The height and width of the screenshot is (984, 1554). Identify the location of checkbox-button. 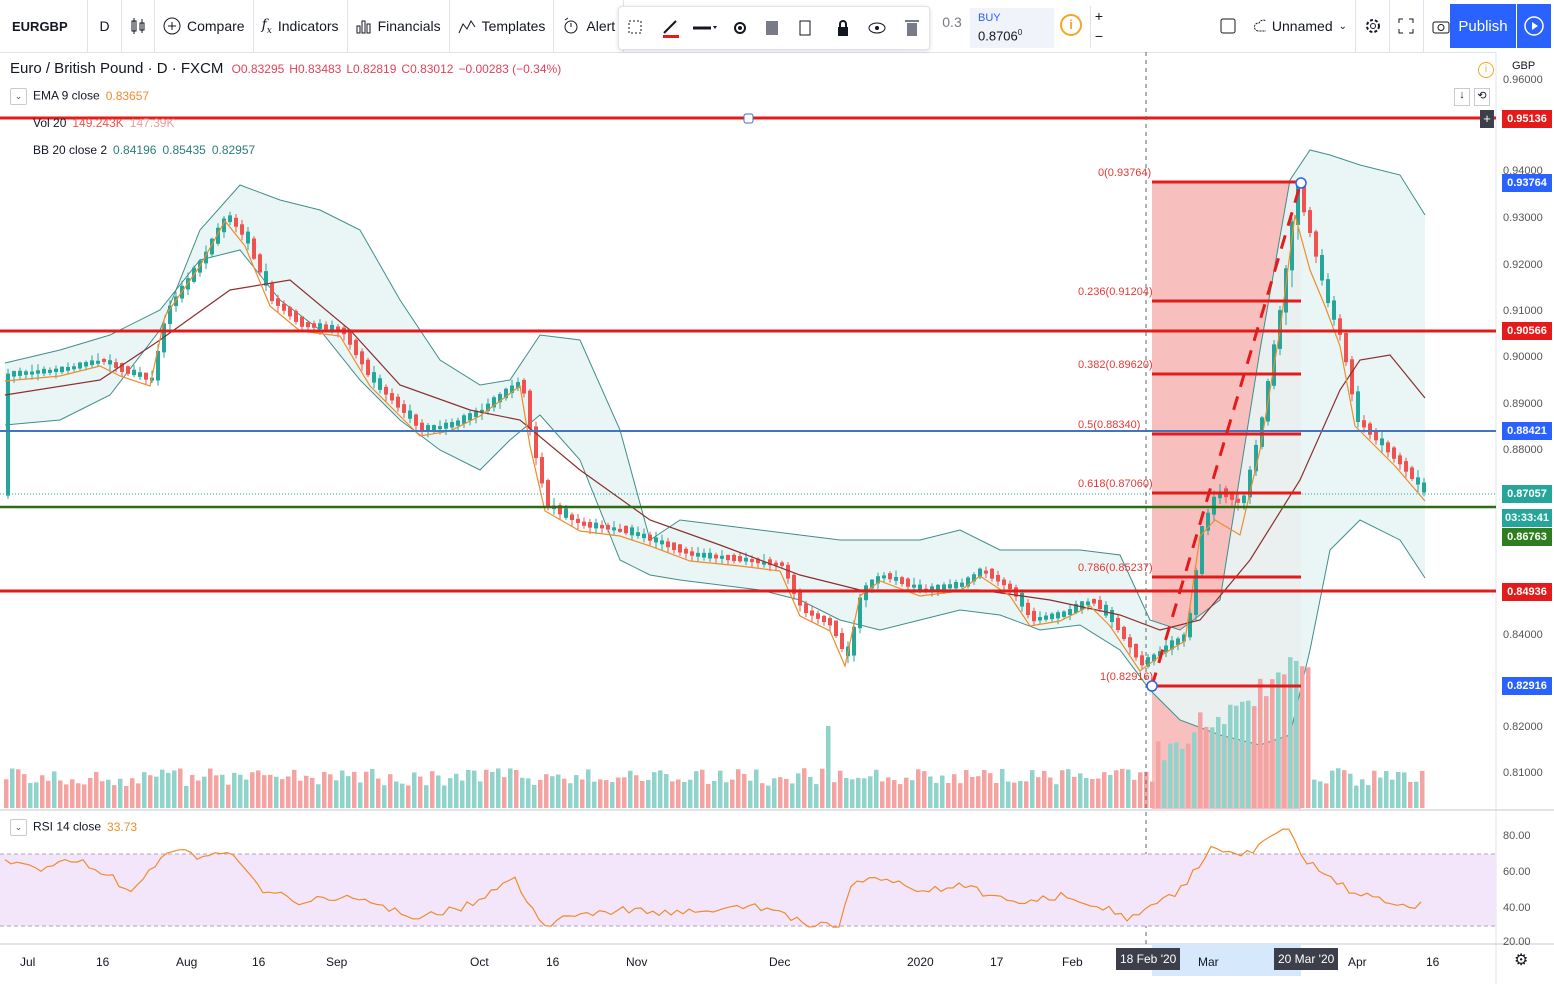
(1229, 26).